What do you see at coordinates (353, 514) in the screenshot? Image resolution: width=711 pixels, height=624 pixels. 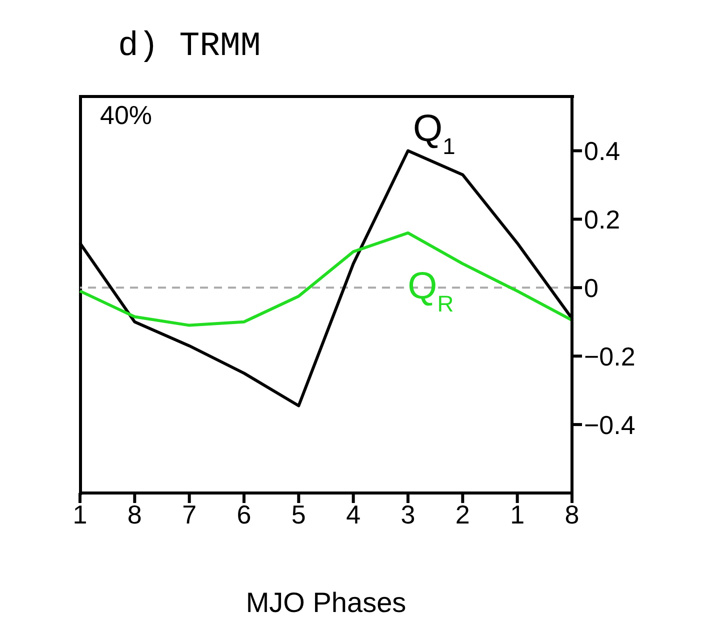 I see `x-tick-label: 4` at bounding box center [353, 514].